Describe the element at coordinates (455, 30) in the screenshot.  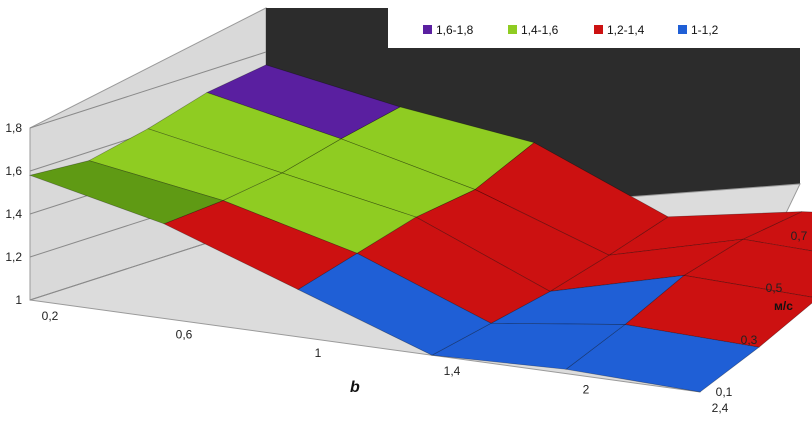
I see `legend-label-1: 1,6-1,8` at that location.